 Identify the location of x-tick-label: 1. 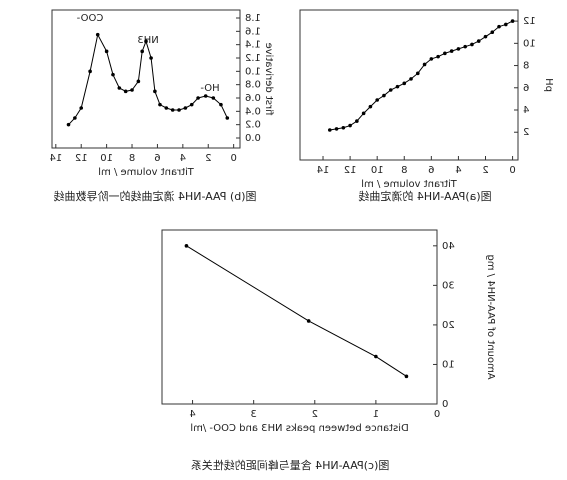
(376, 414).